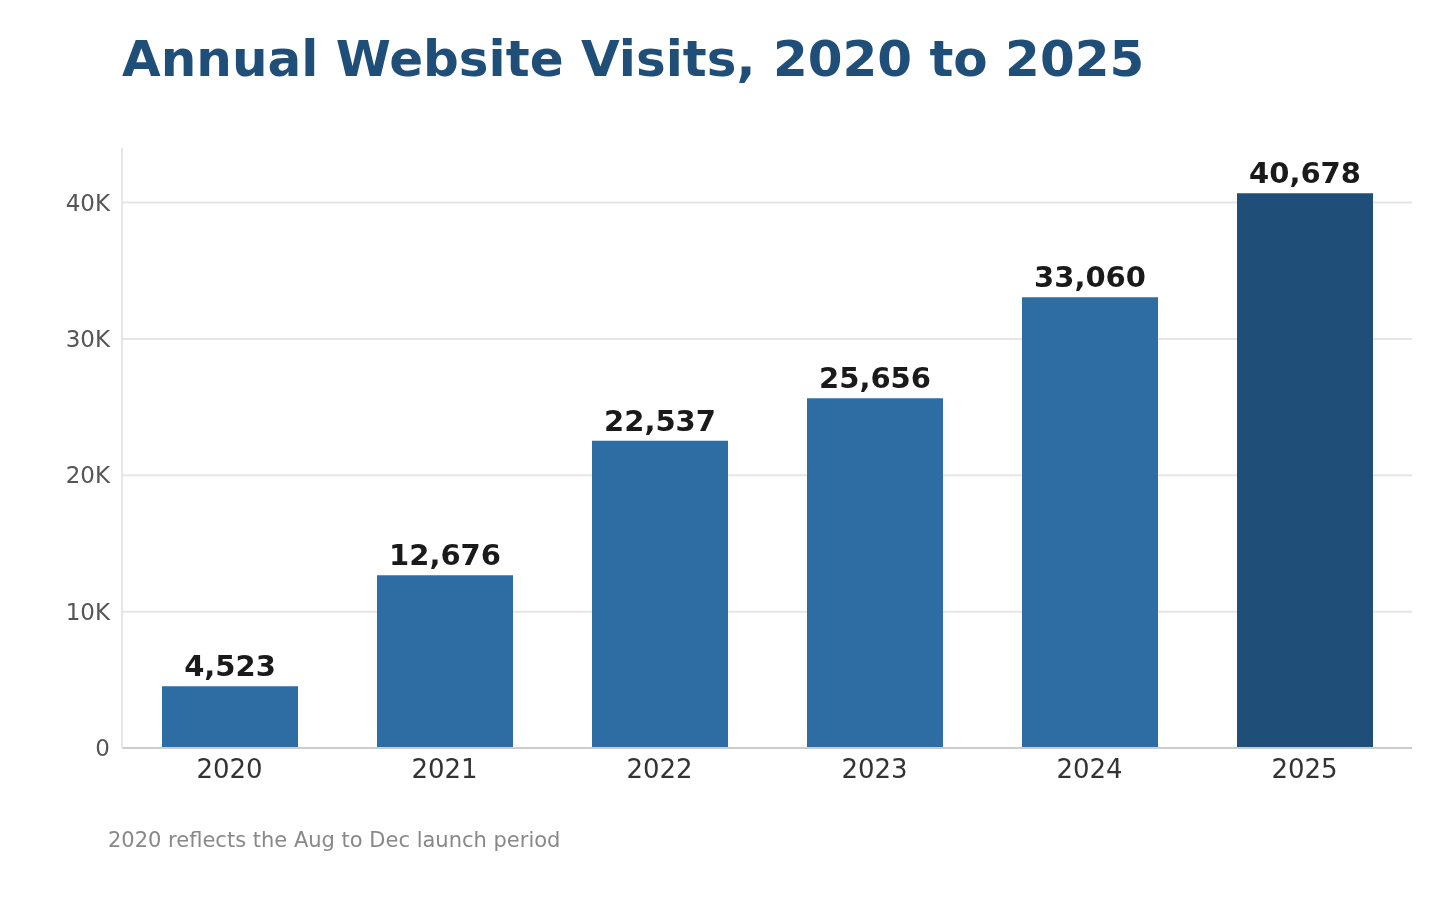 This screenshot has height=900, width=1440. Describe the element at coordinates (445, 555) in the screenshot. I see `data-label: 12,676` at that location.